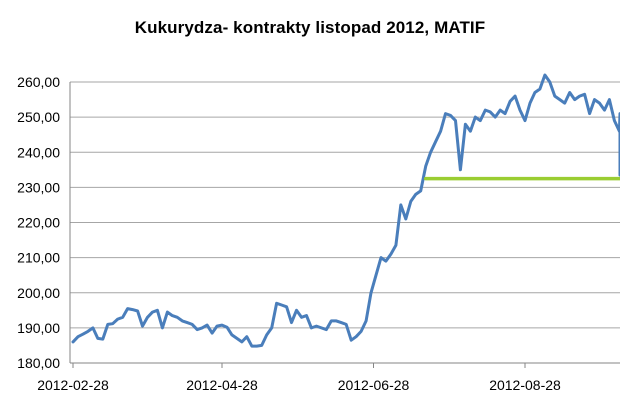 Image resolution: width=620 pixels, height=413 pixels. What do you see at coordinates (38, 293) in the screenshot?
I see `y-tick-label: 200,00` at bounding box center [38, 293].